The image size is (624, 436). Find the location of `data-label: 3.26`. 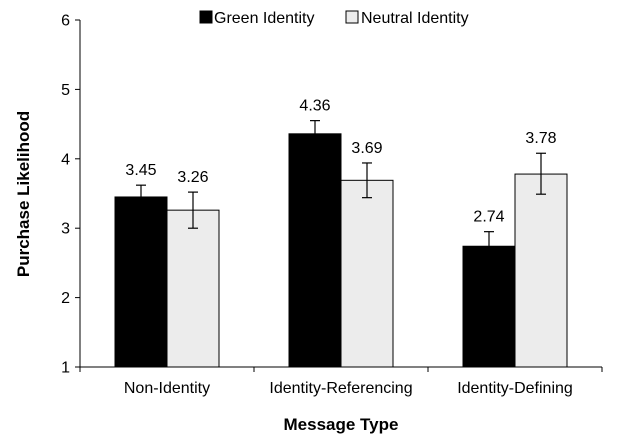

data-label: 3.26 is located at coordinates (192, 177).